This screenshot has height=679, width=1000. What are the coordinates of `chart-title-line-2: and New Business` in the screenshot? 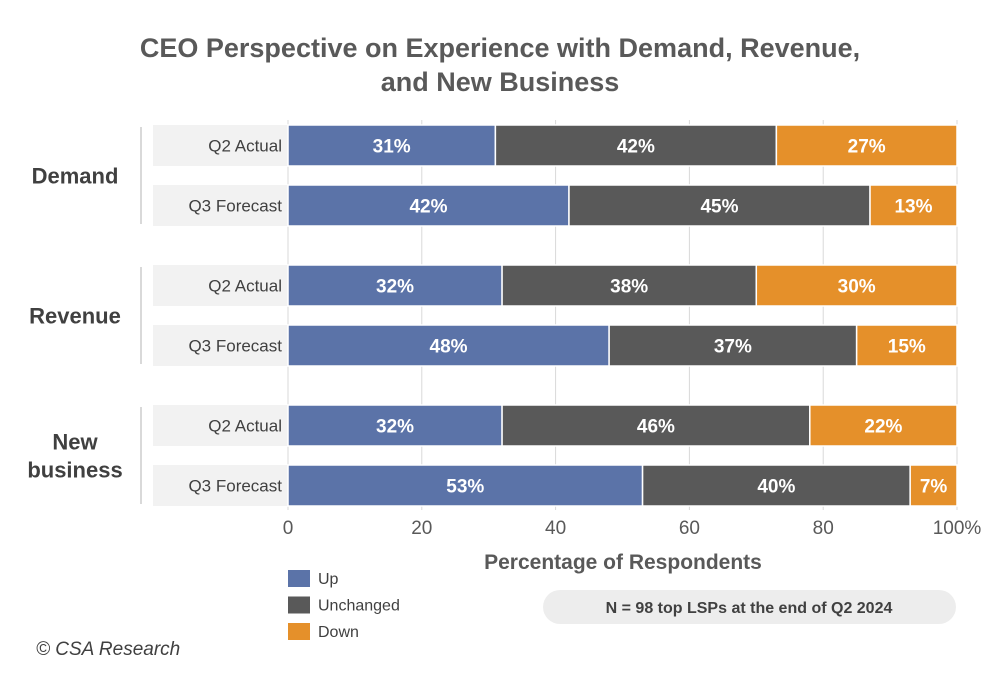 It's located at (500, 82).